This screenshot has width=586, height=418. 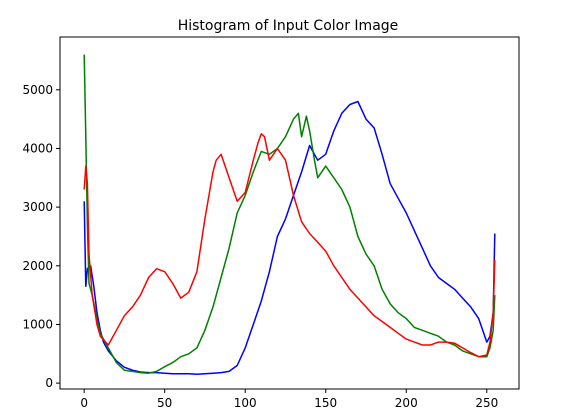 What do you see at coordinates (84, 403) in the screenshot?
I see `x-tick-label: 0` at bounding box center [84, 403].